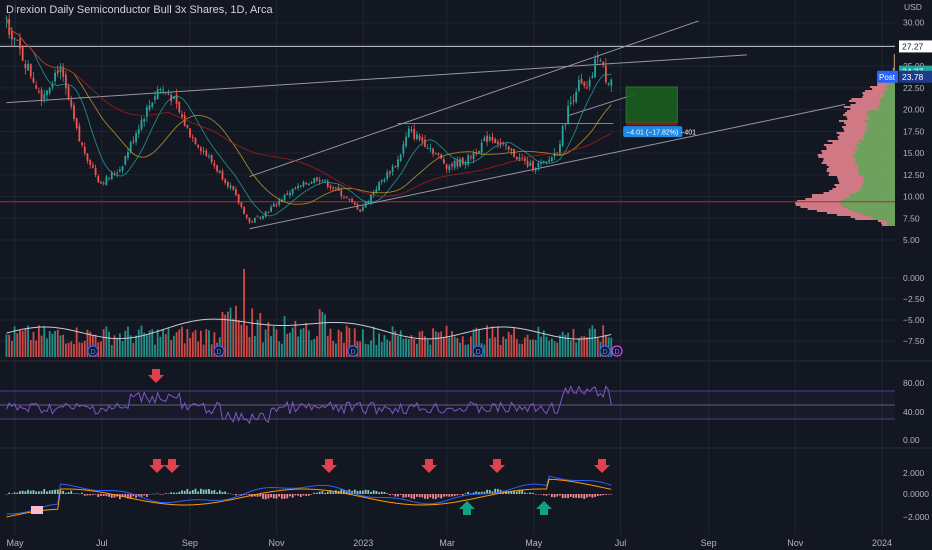 This screenshot has height=550, width=932. I want to click on volume-bars, so click(309, 313).